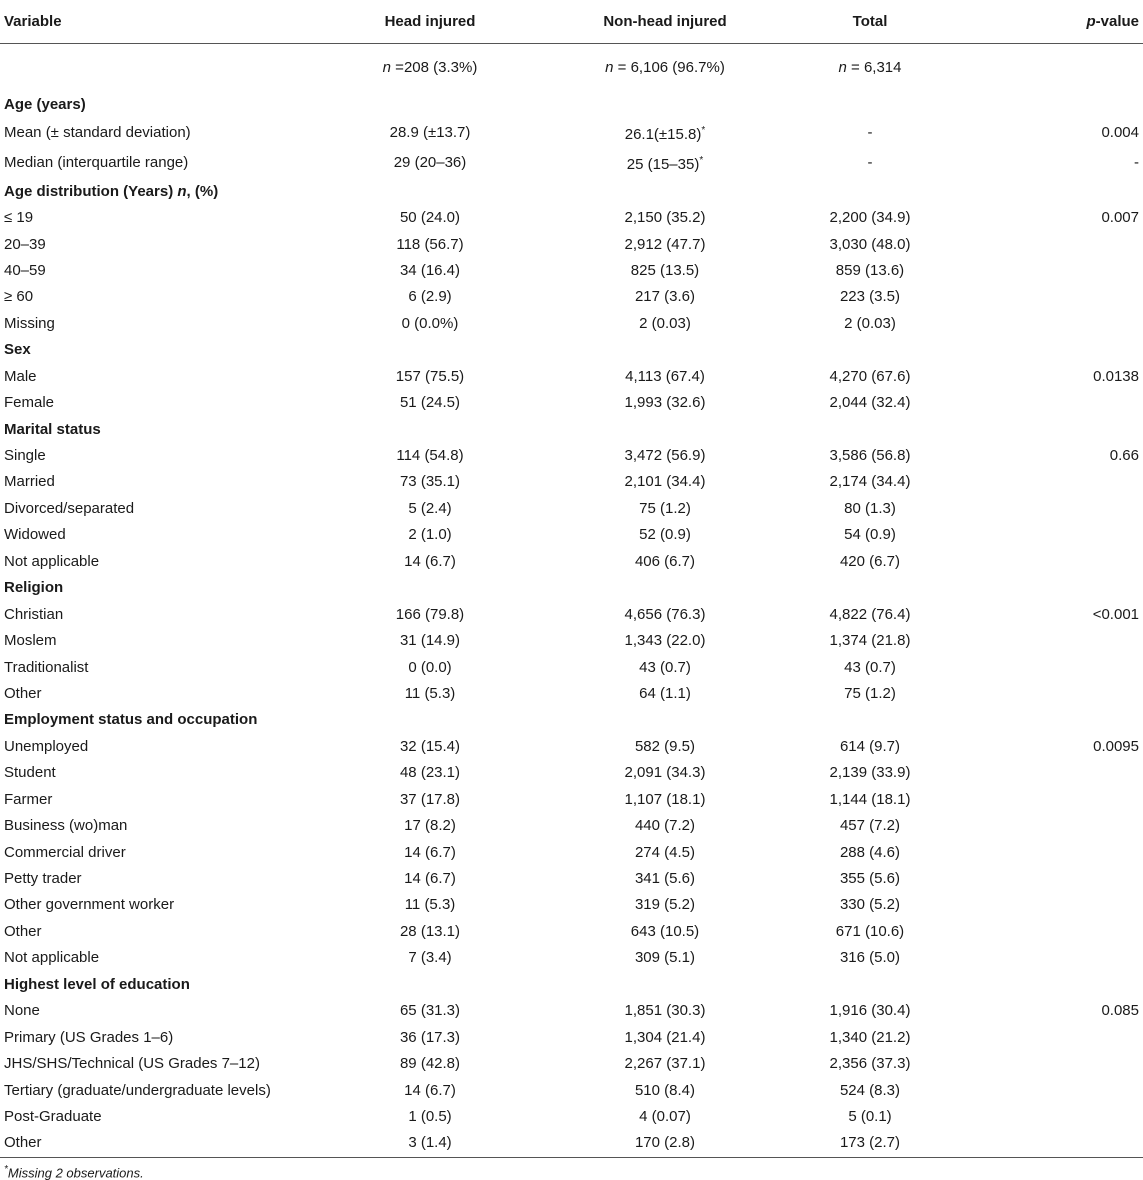  I want to click on cell-total: 80 (1.3), so click(870, 508).